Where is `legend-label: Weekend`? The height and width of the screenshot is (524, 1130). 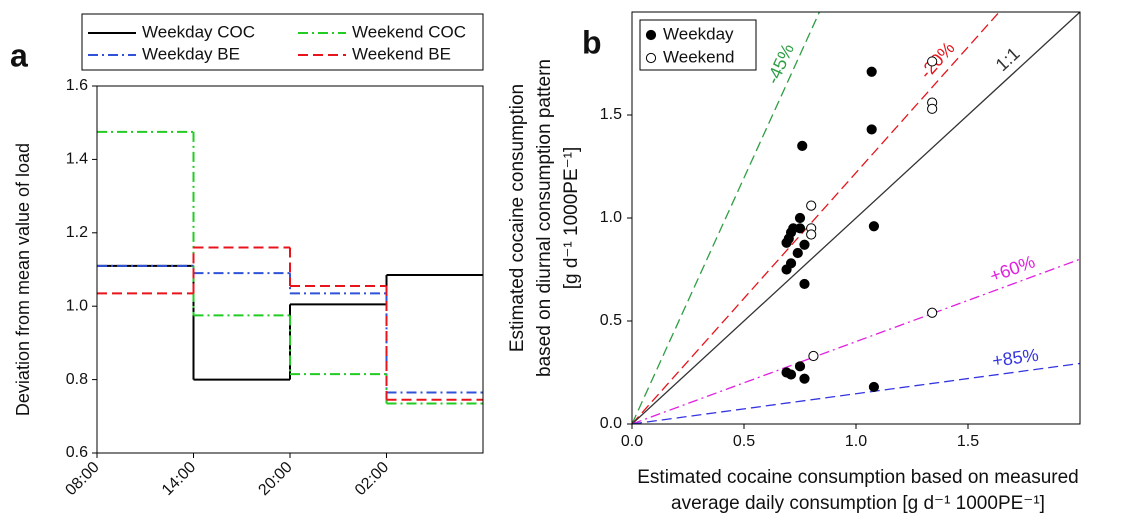 legend-label: Weekend is located at coordinates (699, 56).